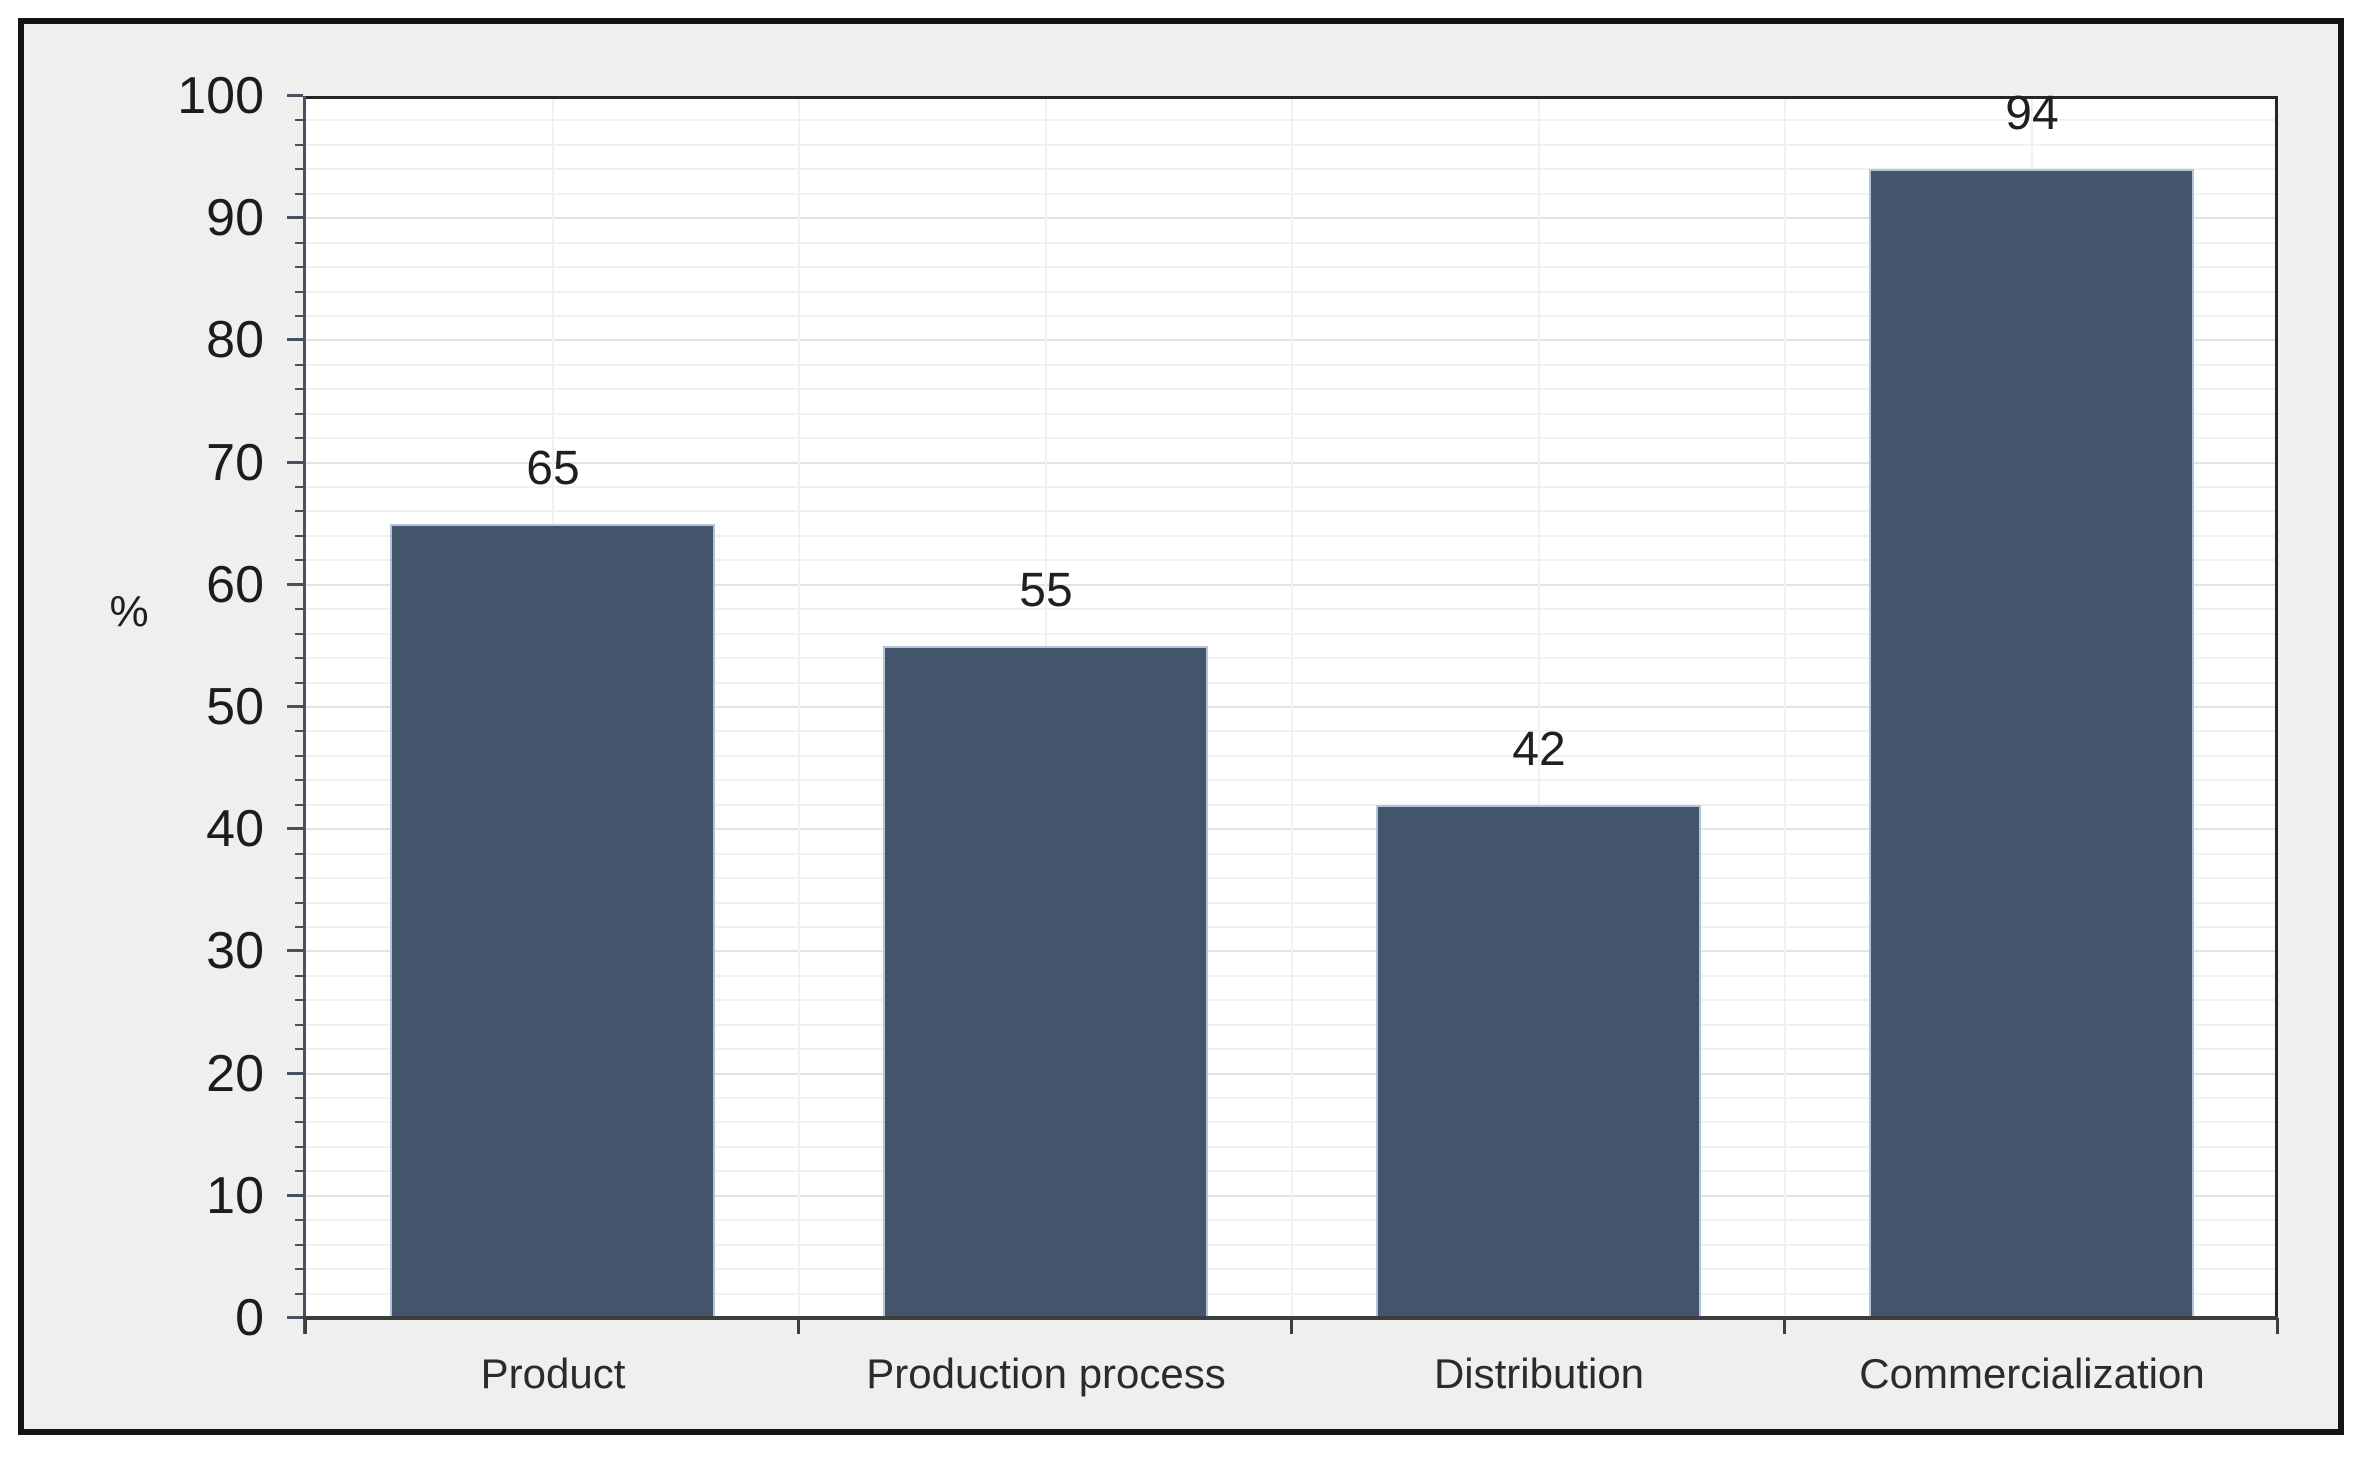 This screenshot has width=2366, height=1462. Describe the element at coordinates (235, 585) in the screenshot. I see `y-tick-label: 60` at that location.